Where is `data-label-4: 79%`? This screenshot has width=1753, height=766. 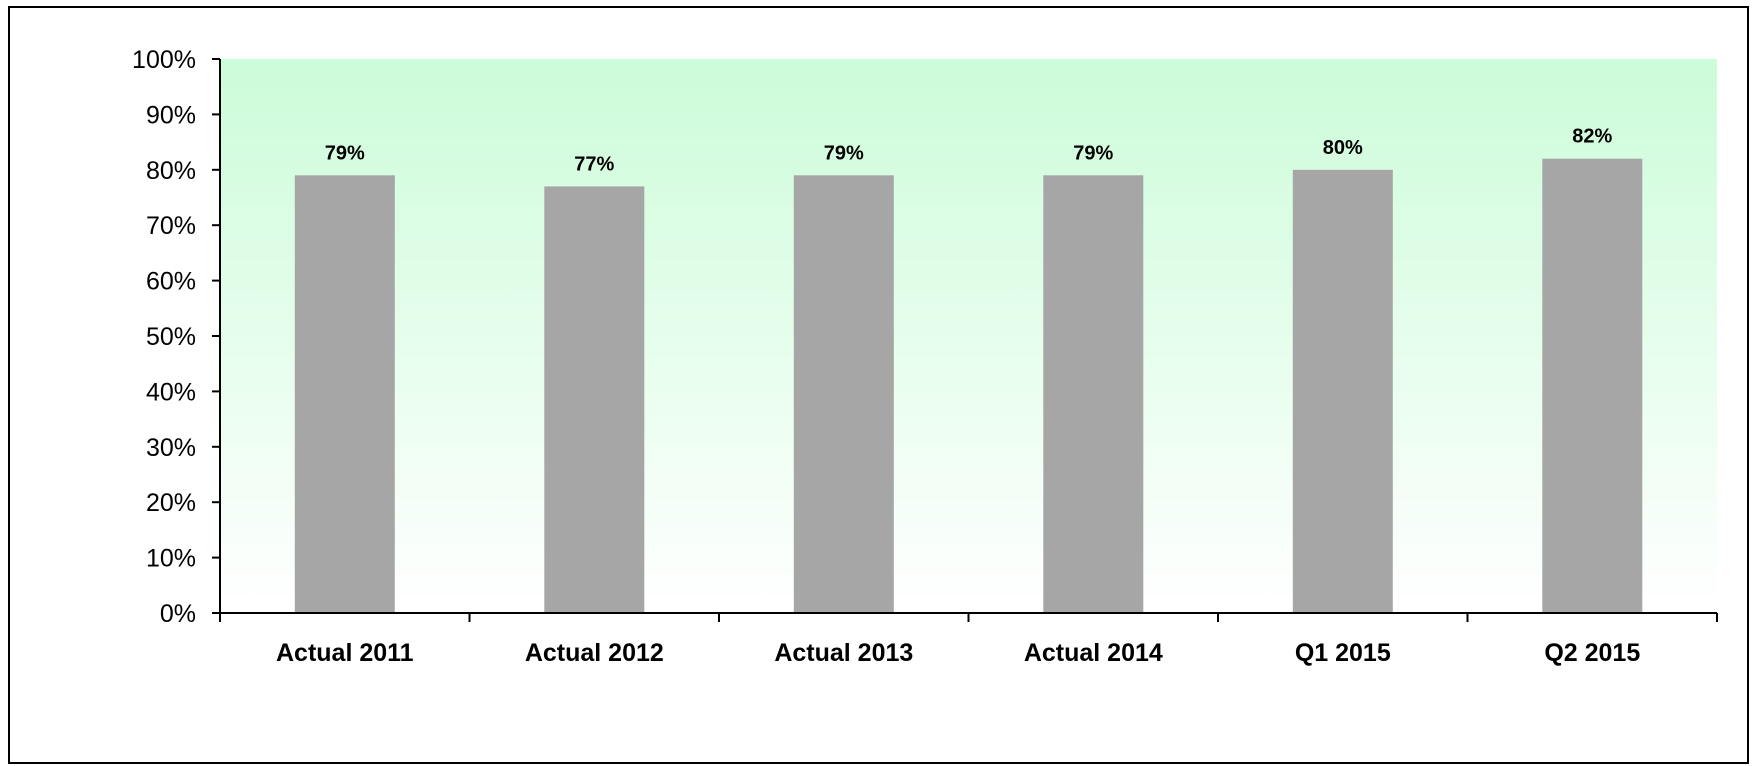
data-label-4: 79% is located at coordinates (1093, 153).